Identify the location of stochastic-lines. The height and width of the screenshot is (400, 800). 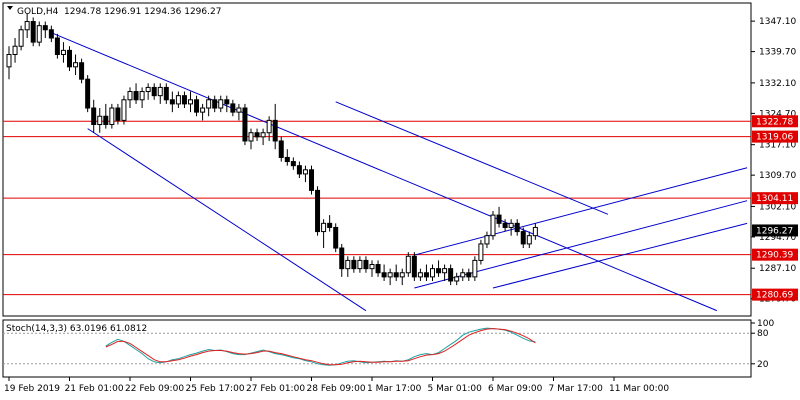
(320, 346).